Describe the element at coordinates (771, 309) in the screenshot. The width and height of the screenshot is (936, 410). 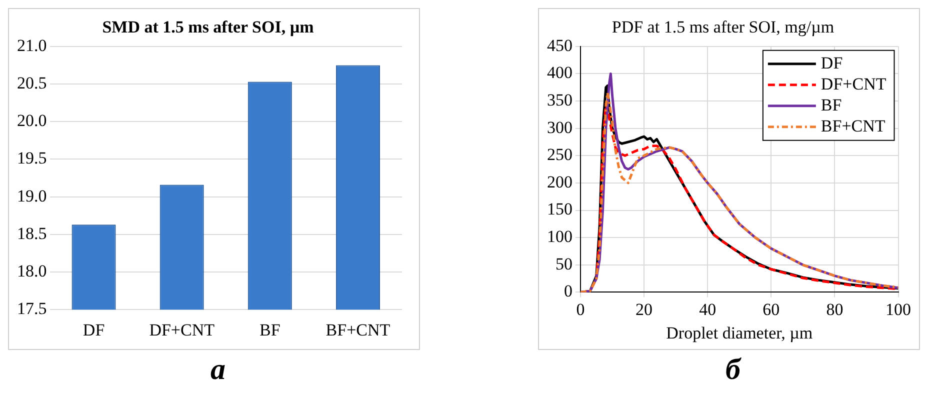
I see `x-tick-label: 60` at that location.